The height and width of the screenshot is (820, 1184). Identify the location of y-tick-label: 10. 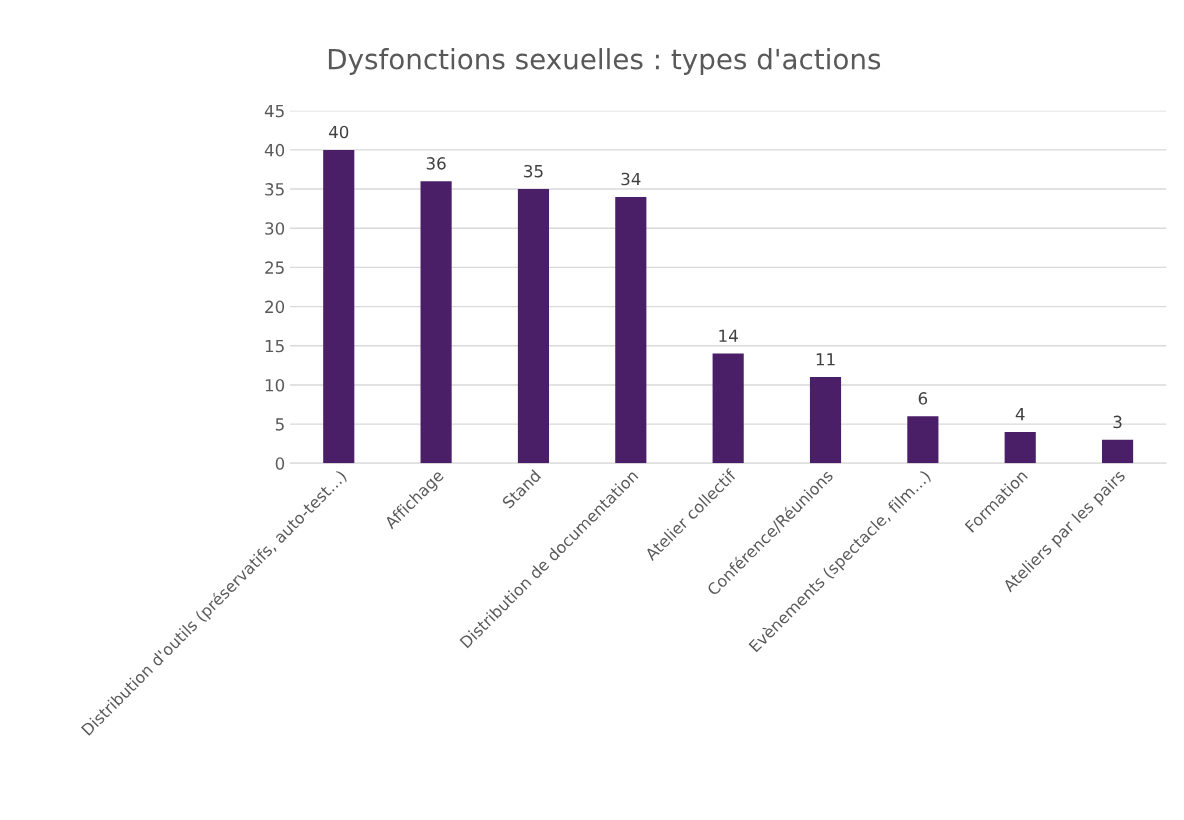
(275, 385).